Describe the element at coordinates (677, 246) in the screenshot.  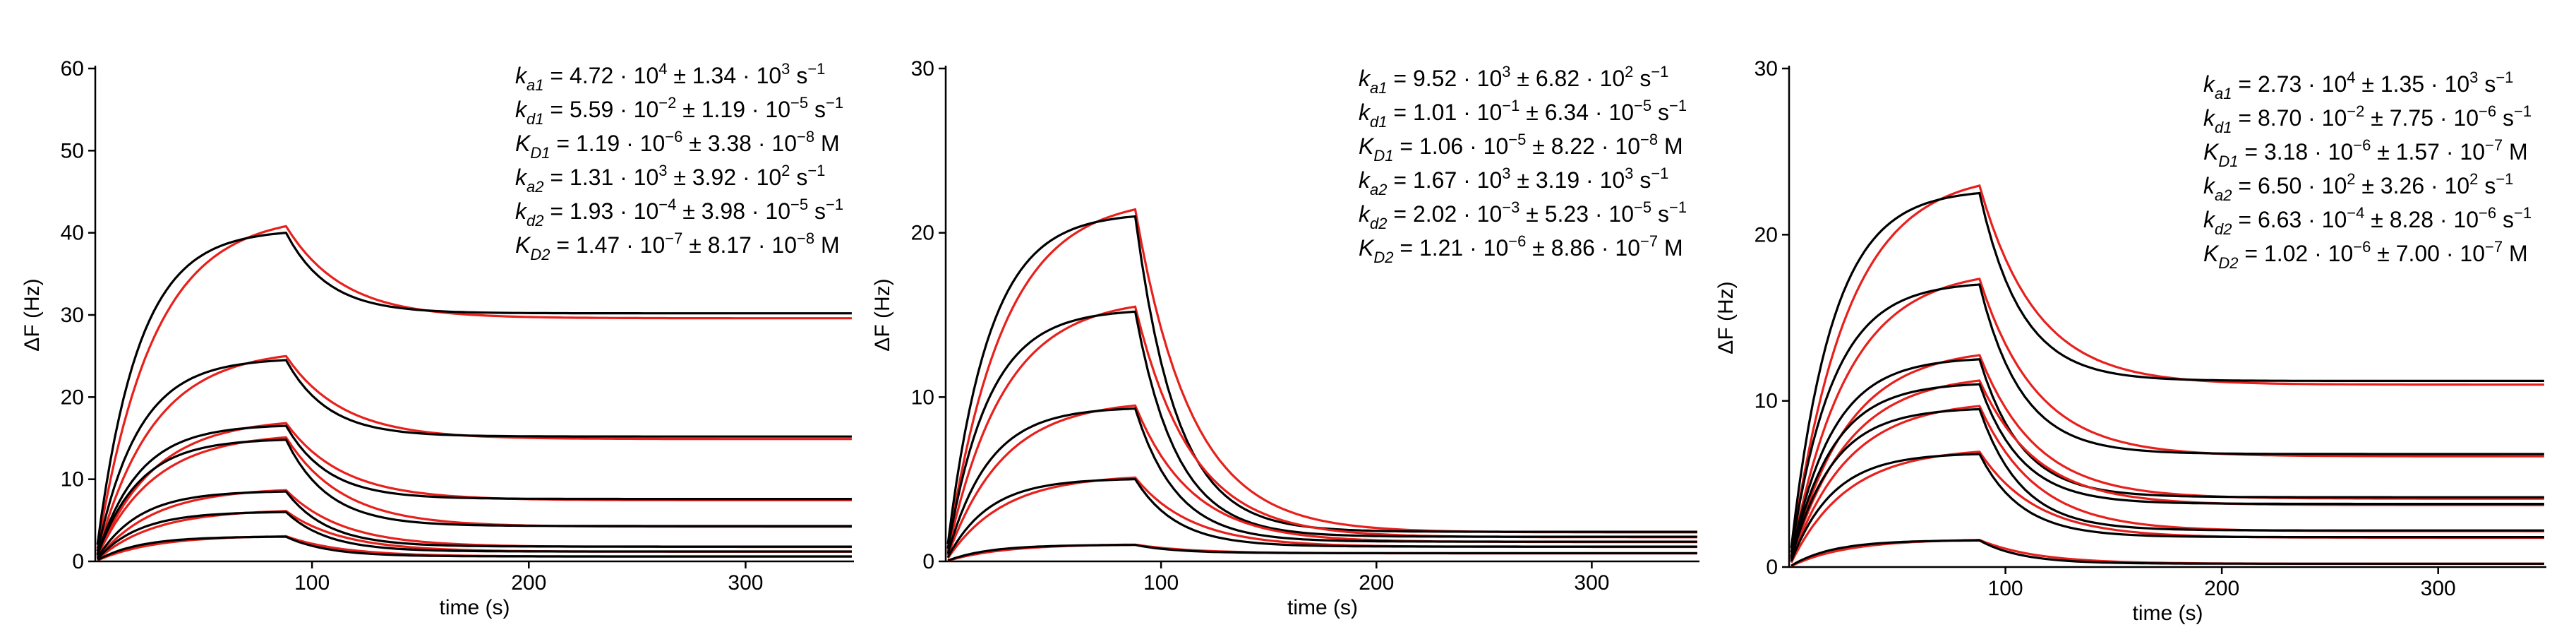
I see `param-k-d2: KD2 = 1.47 · 10−7 ± 8.17 · 10−8 M` at that location.